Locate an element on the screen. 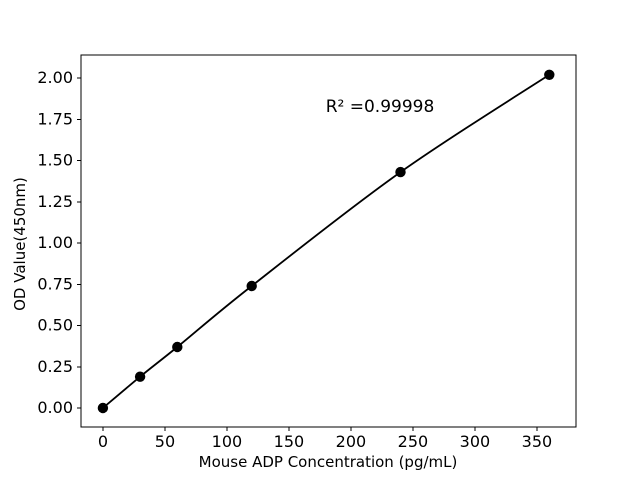 The image size is (640, 480). y-tick-label: 1.75 is located at coordinates (55, 118).